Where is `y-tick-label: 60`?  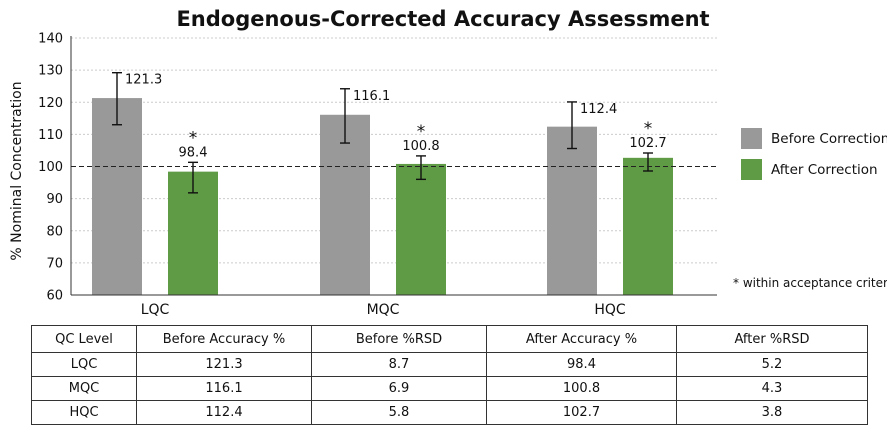 y-tick-label: 60 is located at coordinates (54, 296).